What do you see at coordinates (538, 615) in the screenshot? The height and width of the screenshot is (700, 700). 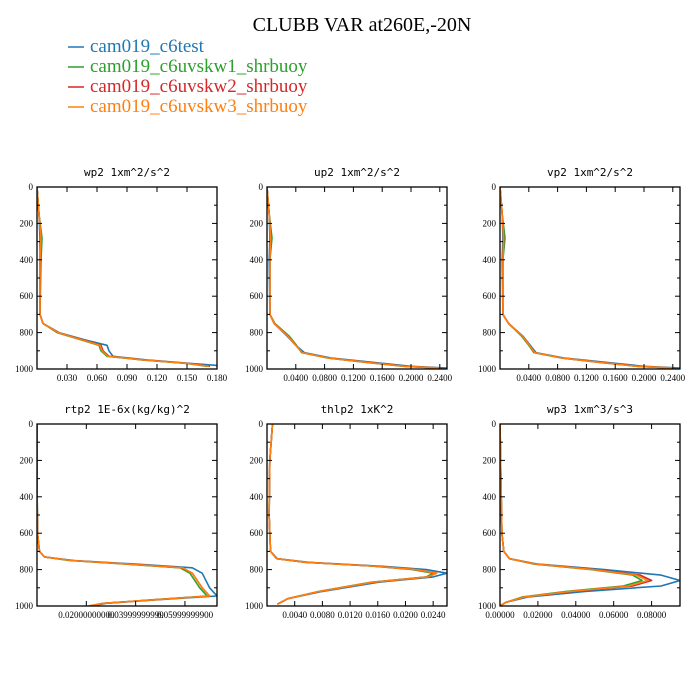 I see `x-tick-label: 0.02000` at bounding box center [538, 615].